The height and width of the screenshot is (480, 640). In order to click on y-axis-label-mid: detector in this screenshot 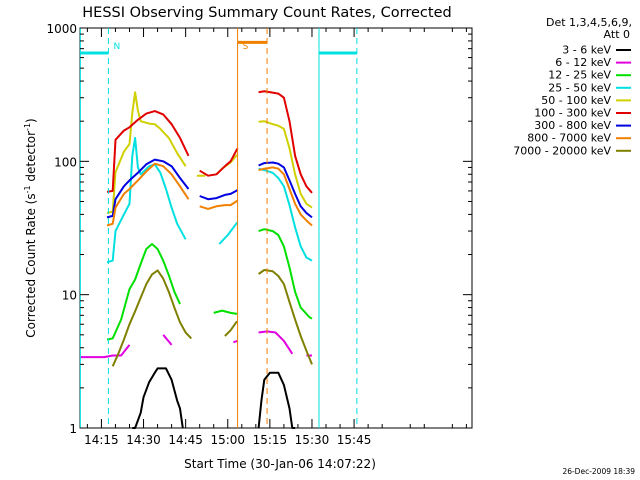, I will do `click(31, 158)`.